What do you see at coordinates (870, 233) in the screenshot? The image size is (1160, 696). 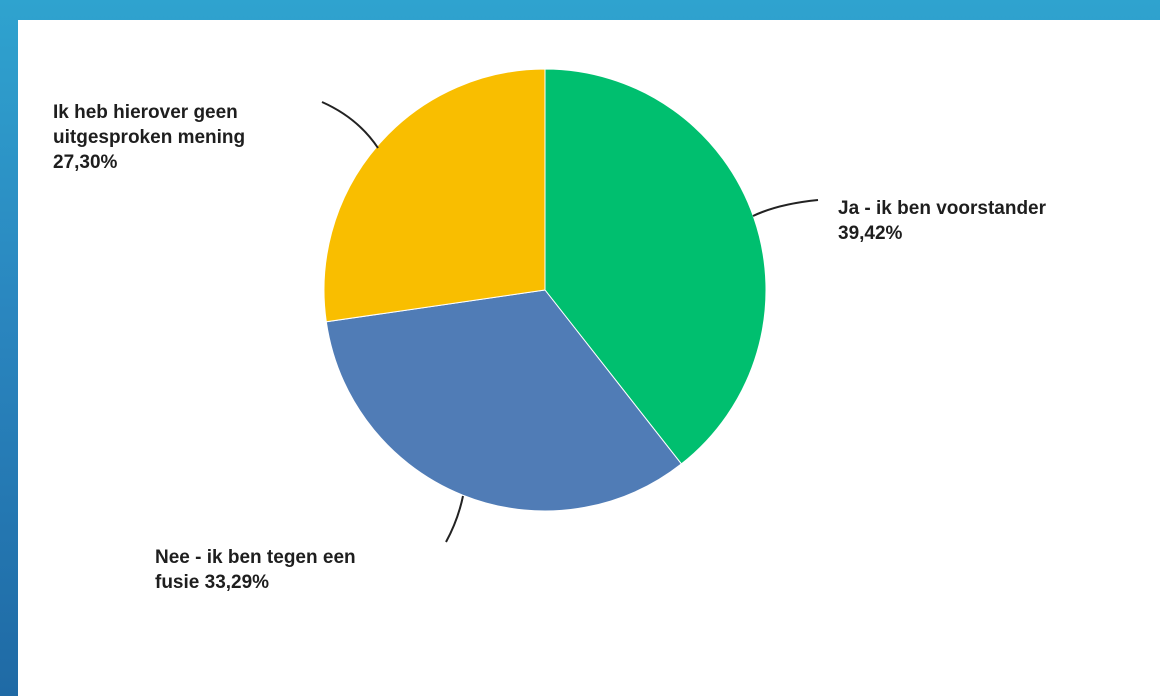 I see `label-ja-percent: 39,42%` at bounding box center [870, 233].